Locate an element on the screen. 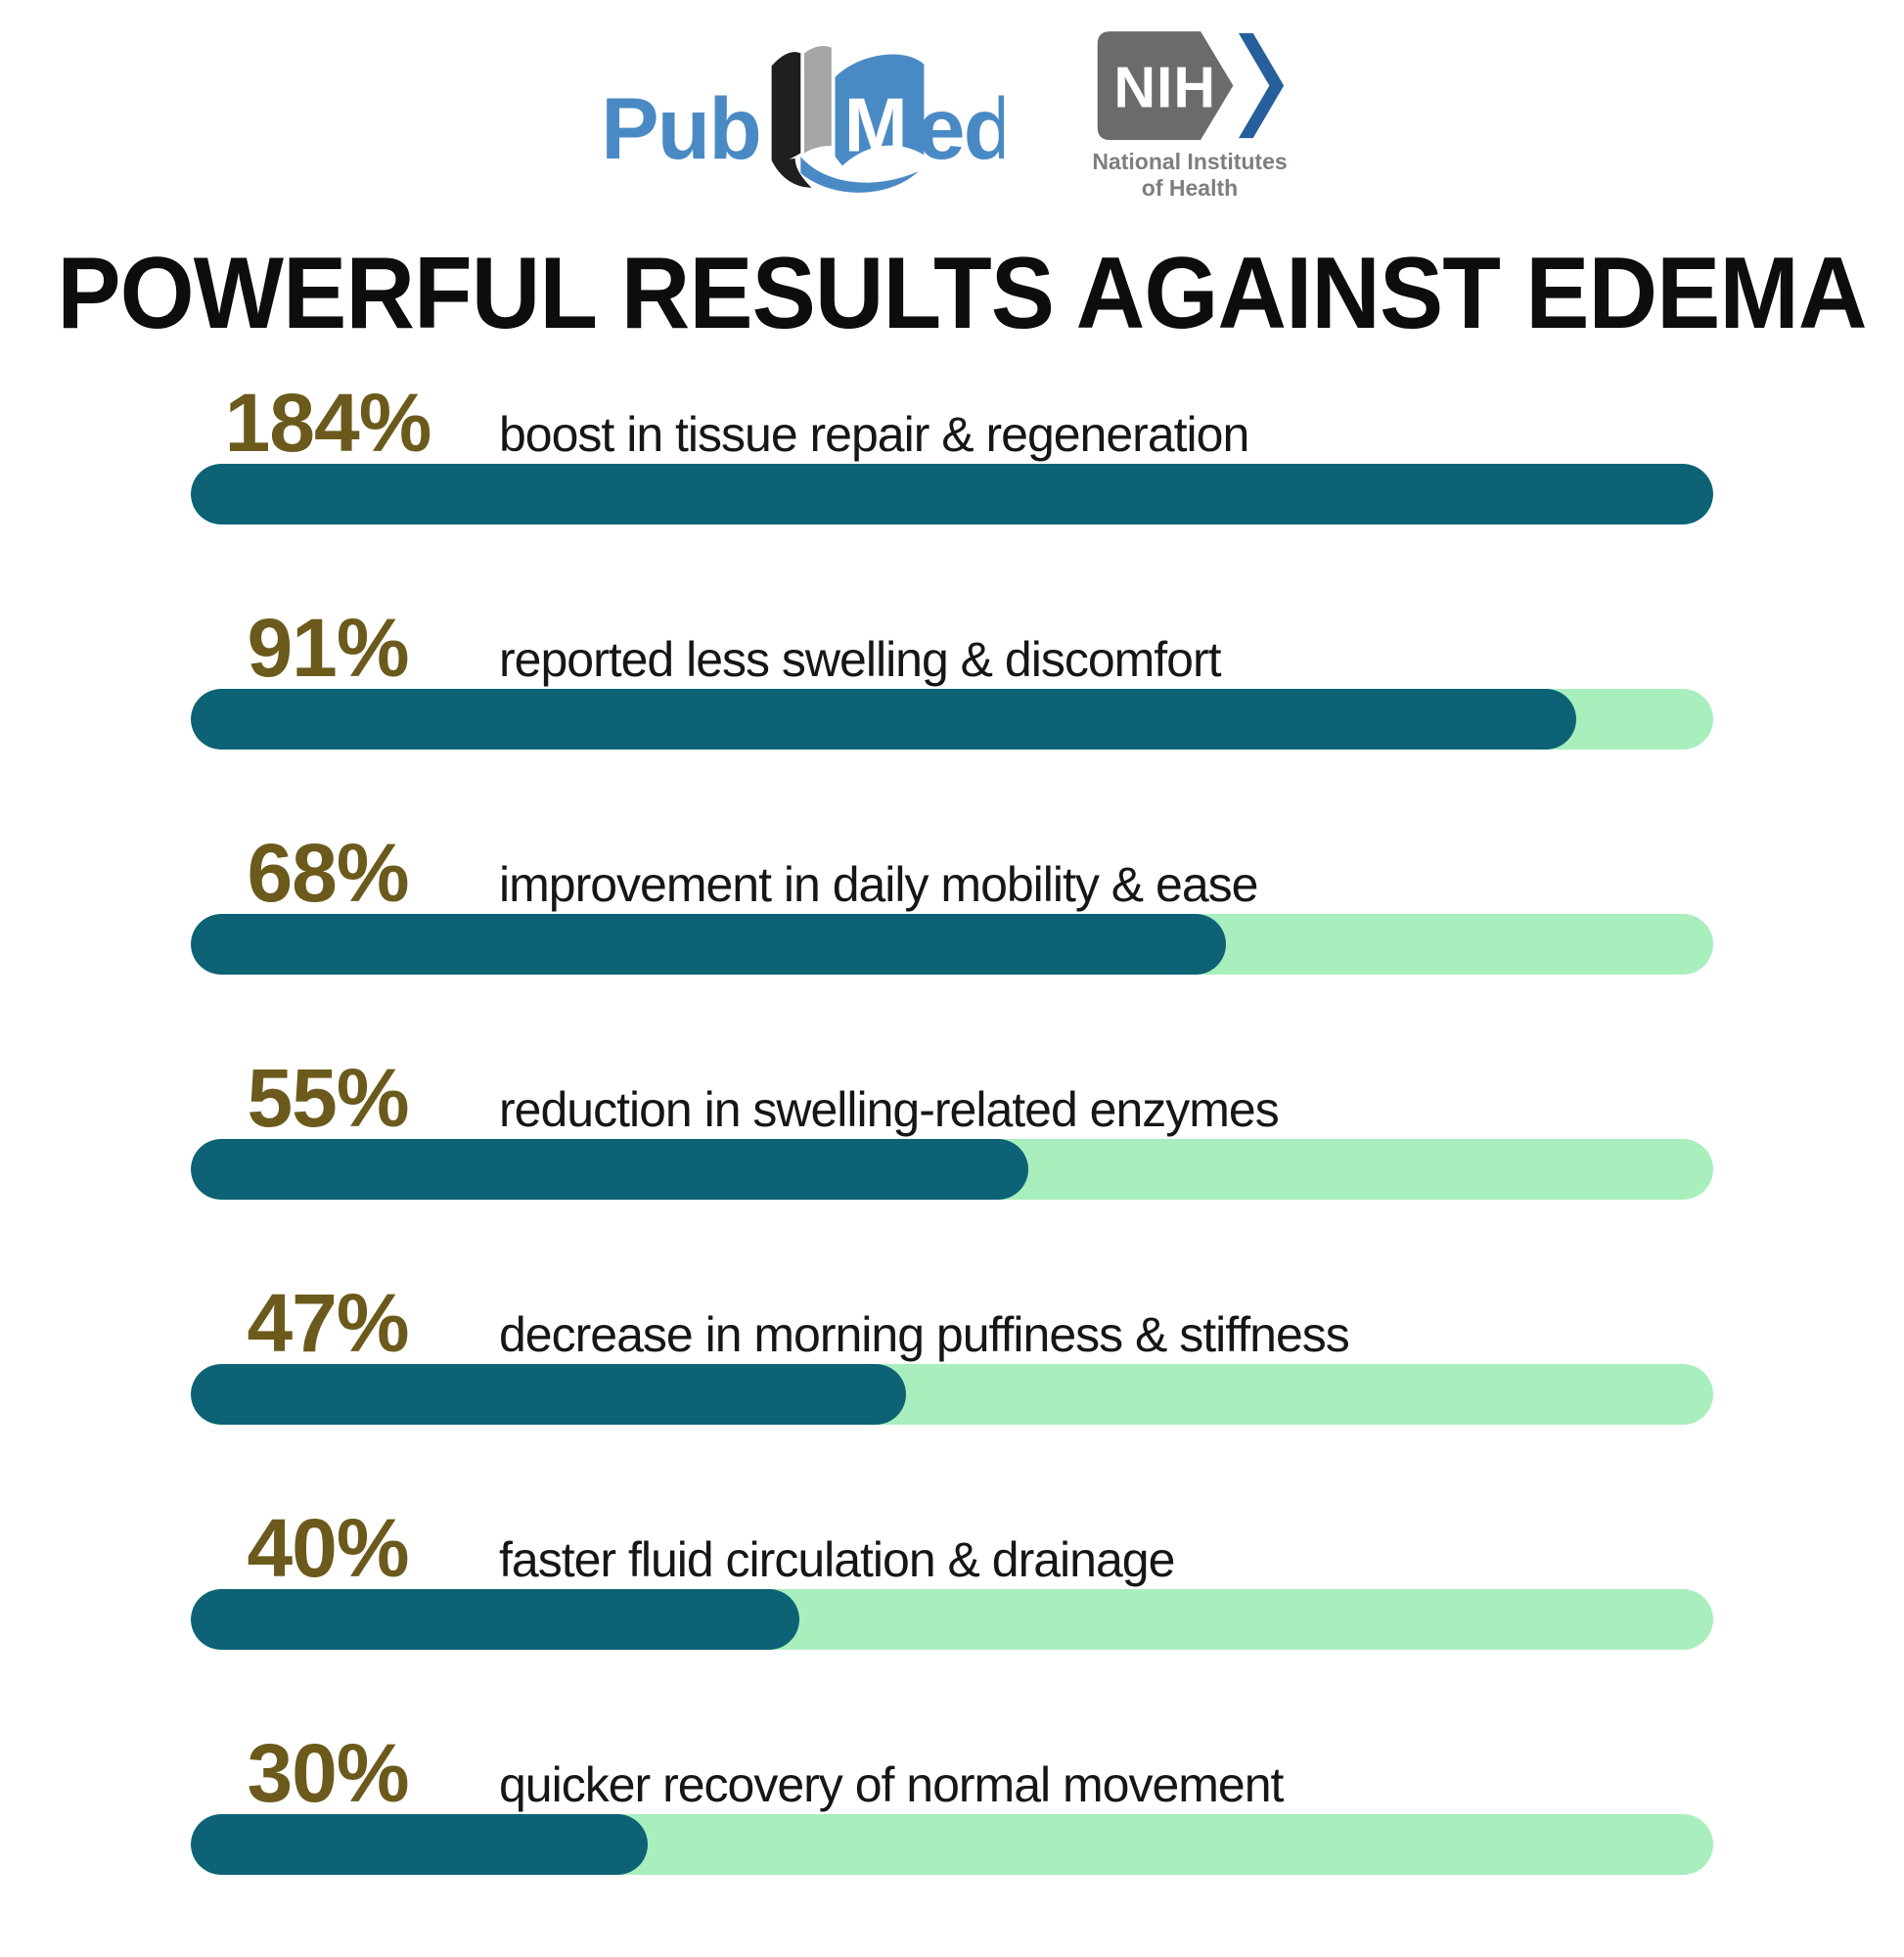 The image size is (1904, 1957). stat-row-text: 91% reported less swelling & discomfort is located at coordinates (952, 648).